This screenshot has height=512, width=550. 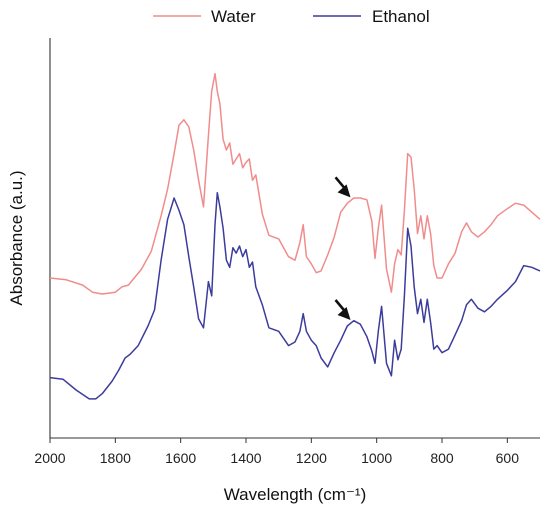 What do you see at coordinates (180, 458) in the screenshot?
I see `x-tick-label: 1600` at bounding box center [180, 458].